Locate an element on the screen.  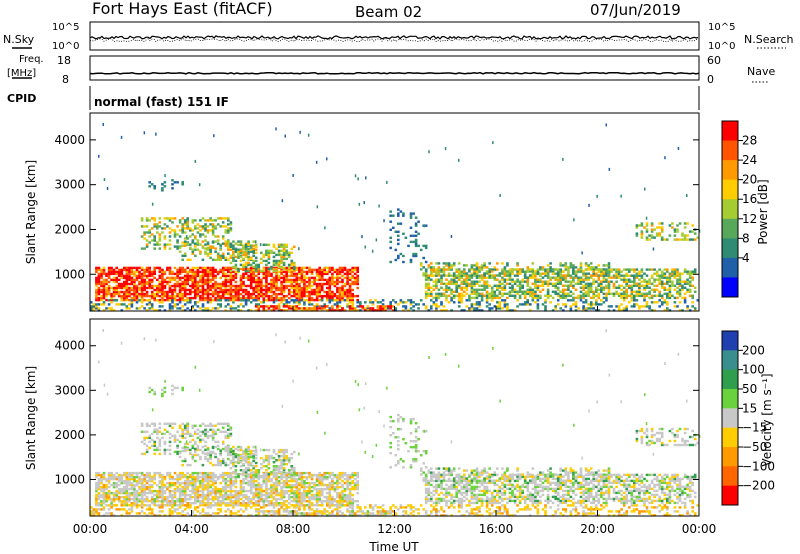
power-cell-1957 is located at coordinates (456, 271).